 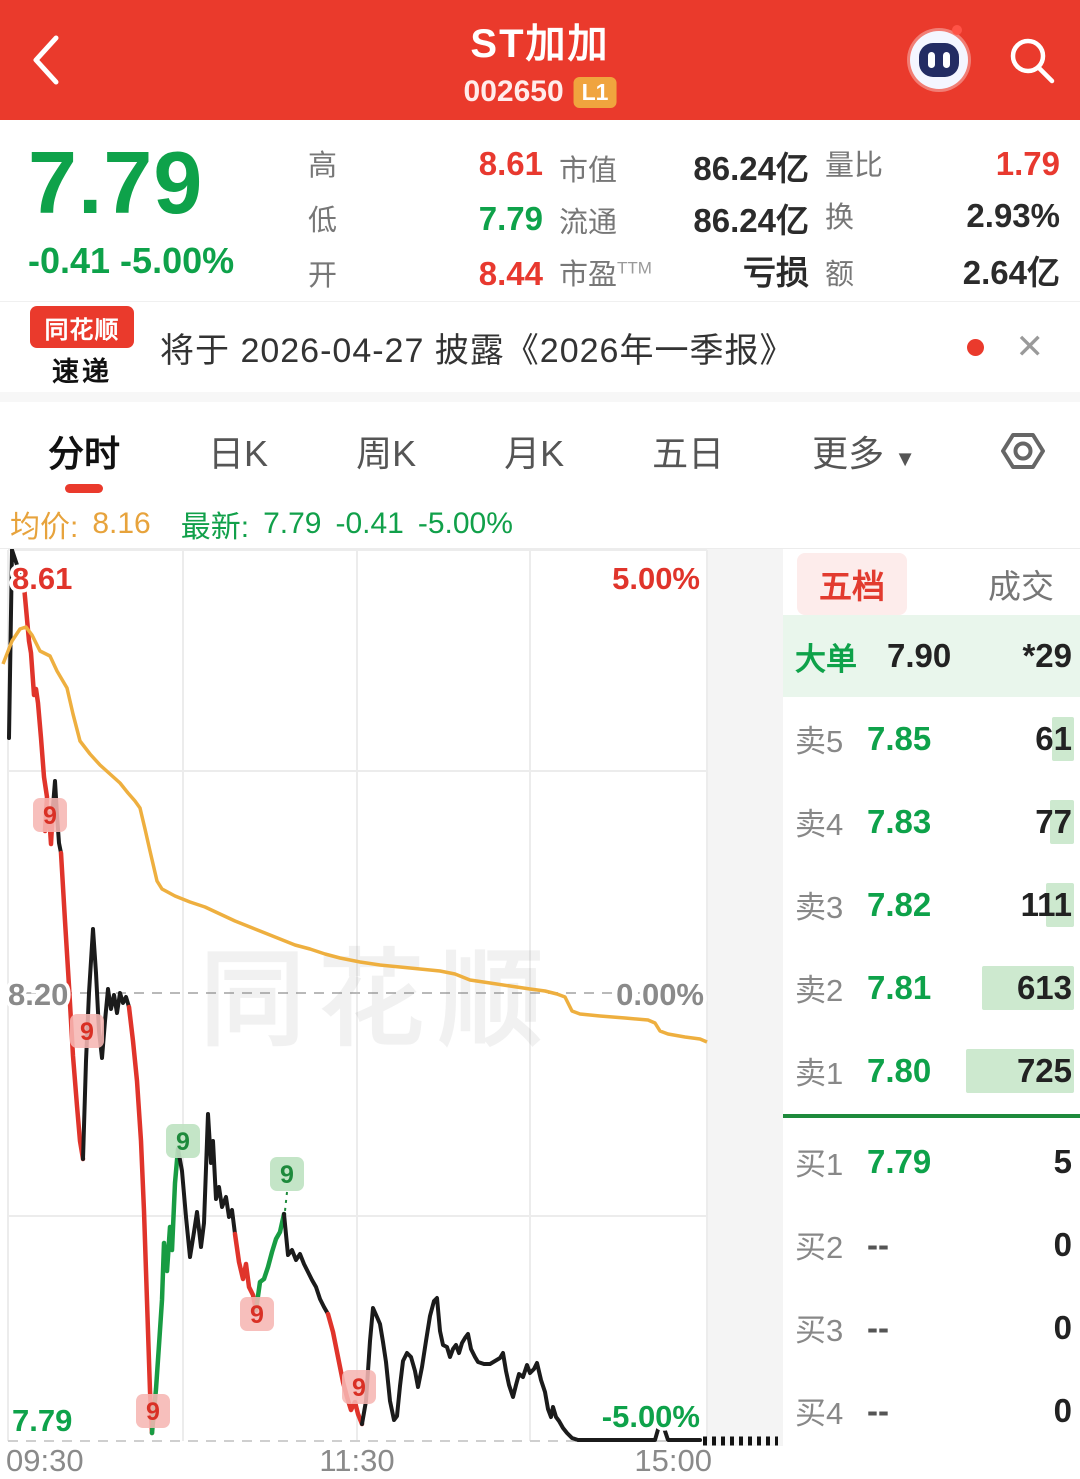 What do you see at coordinates (975, 347) in the screenshot?
I see `unread-dot` at bounding box center [975, 347].